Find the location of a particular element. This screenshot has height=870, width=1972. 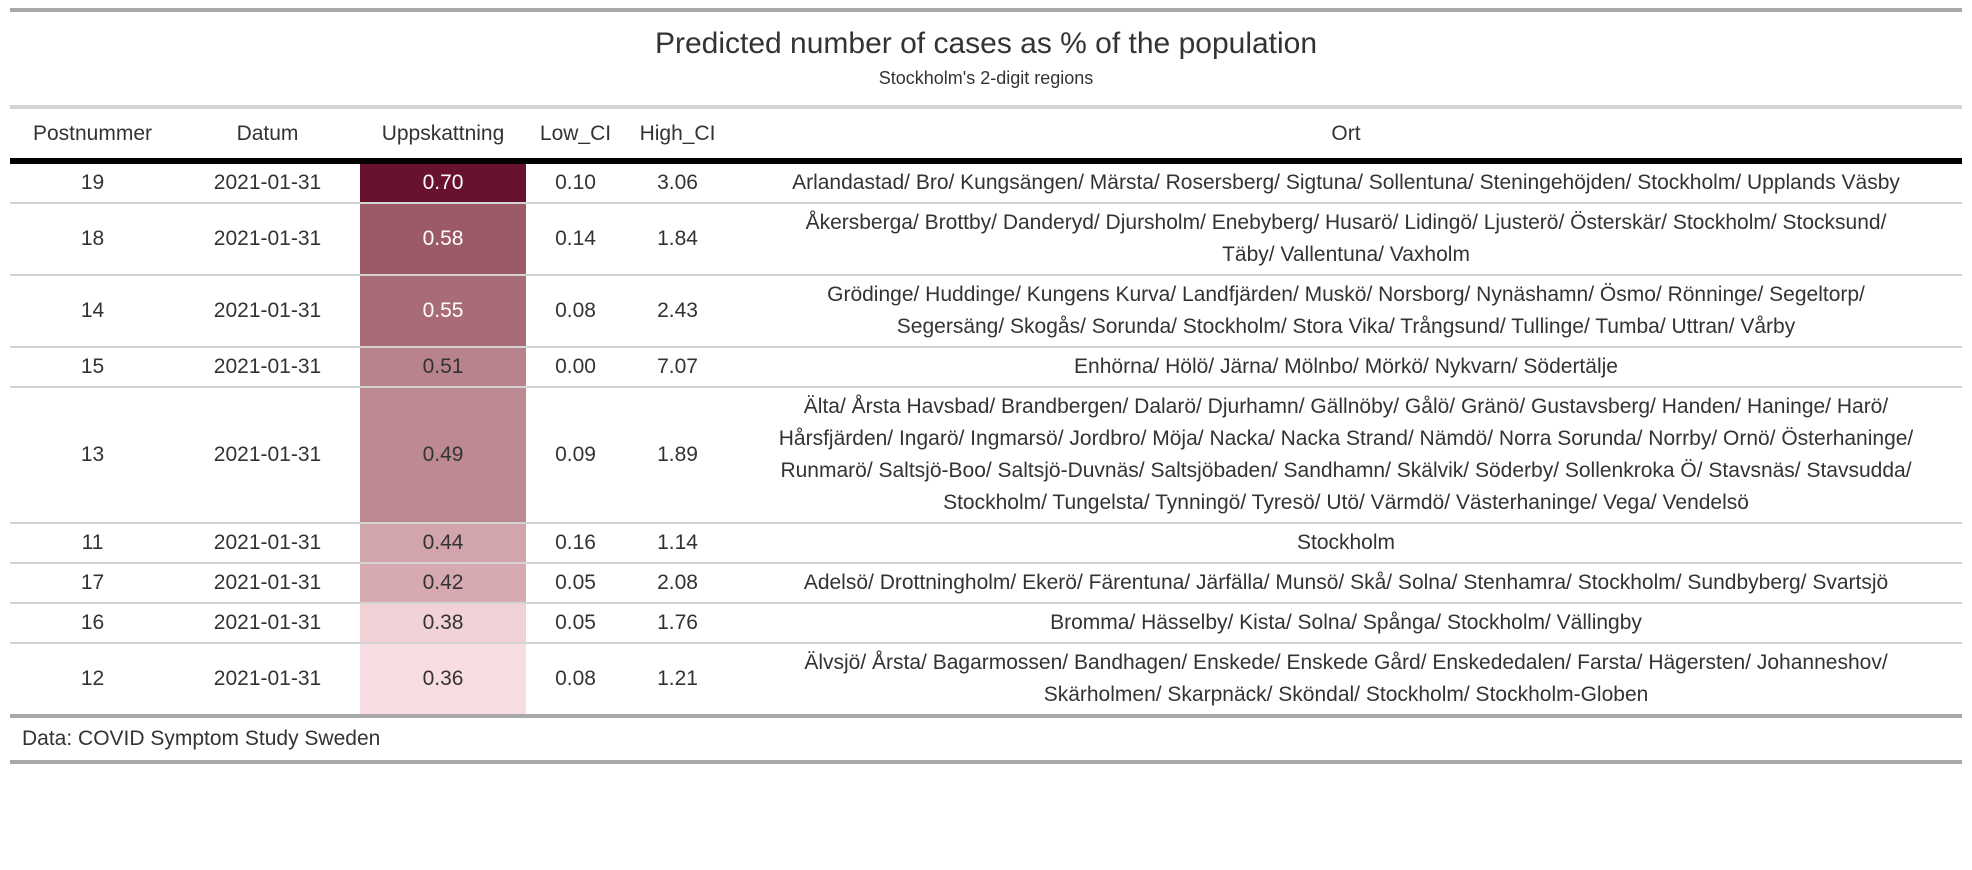

cell-high-ci: 1.84 is located at coordinates (677, 239).